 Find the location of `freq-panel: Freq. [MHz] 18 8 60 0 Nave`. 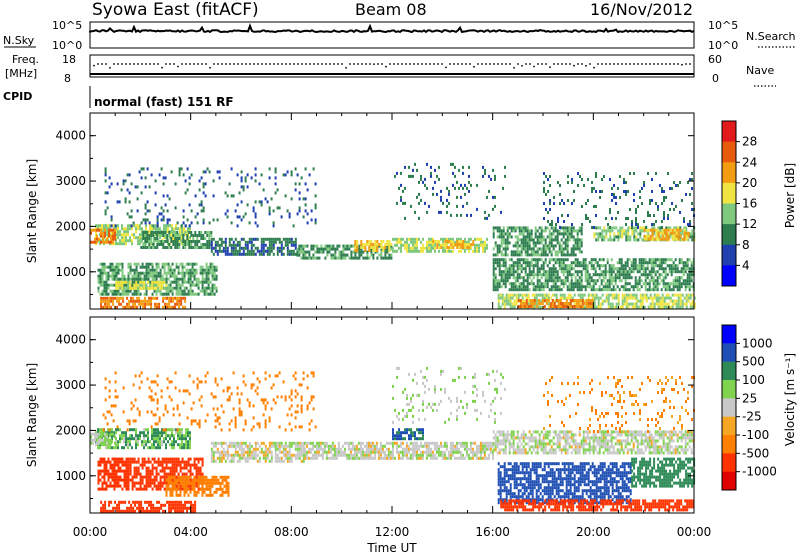

freq-panel: Freq. [MHz] 18 8 60 0 Nave is located at coordinates (390, 70).